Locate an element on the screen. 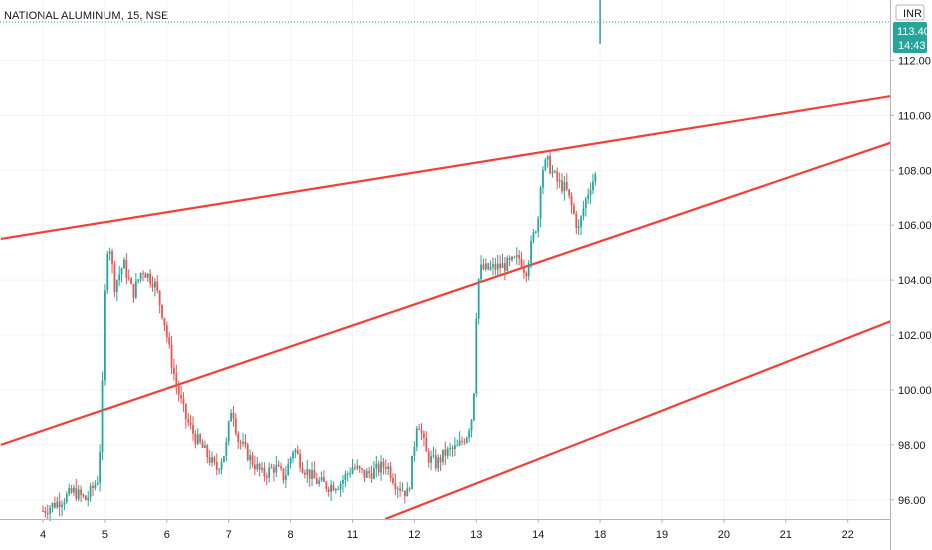  y-tick-label: 104.00 is located at coordinates (915, 281).